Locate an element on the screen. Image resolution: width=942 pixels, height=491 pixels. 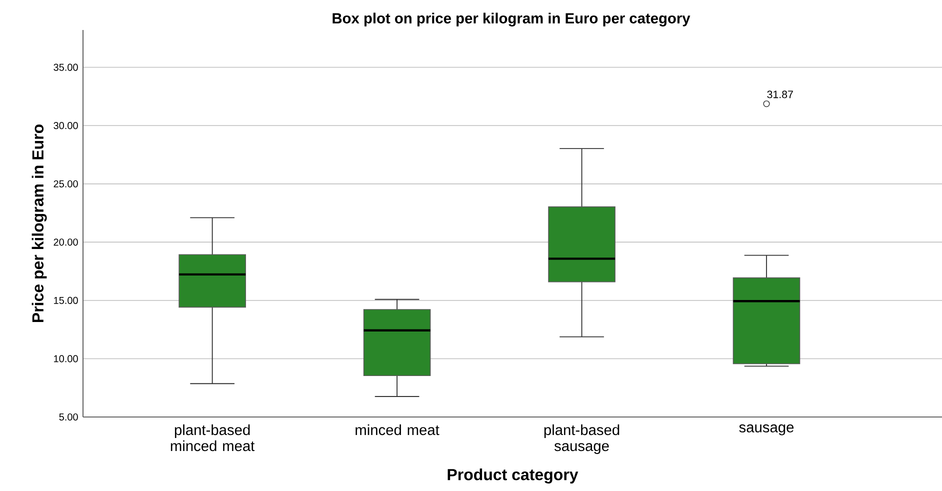
x-tick-label: sausage is located at coordinates (766, 430).